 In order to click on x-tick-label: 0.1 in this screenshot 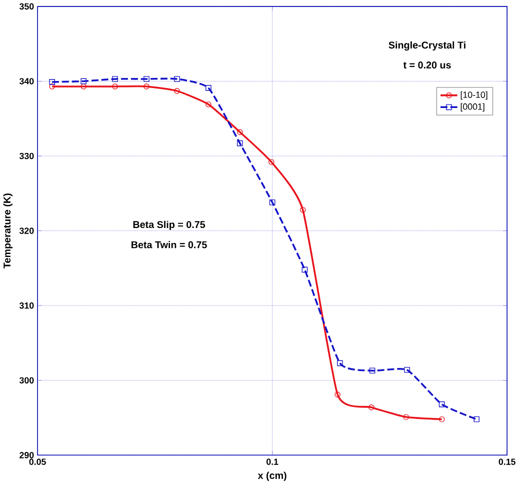, I will do `click(272, 461)`.